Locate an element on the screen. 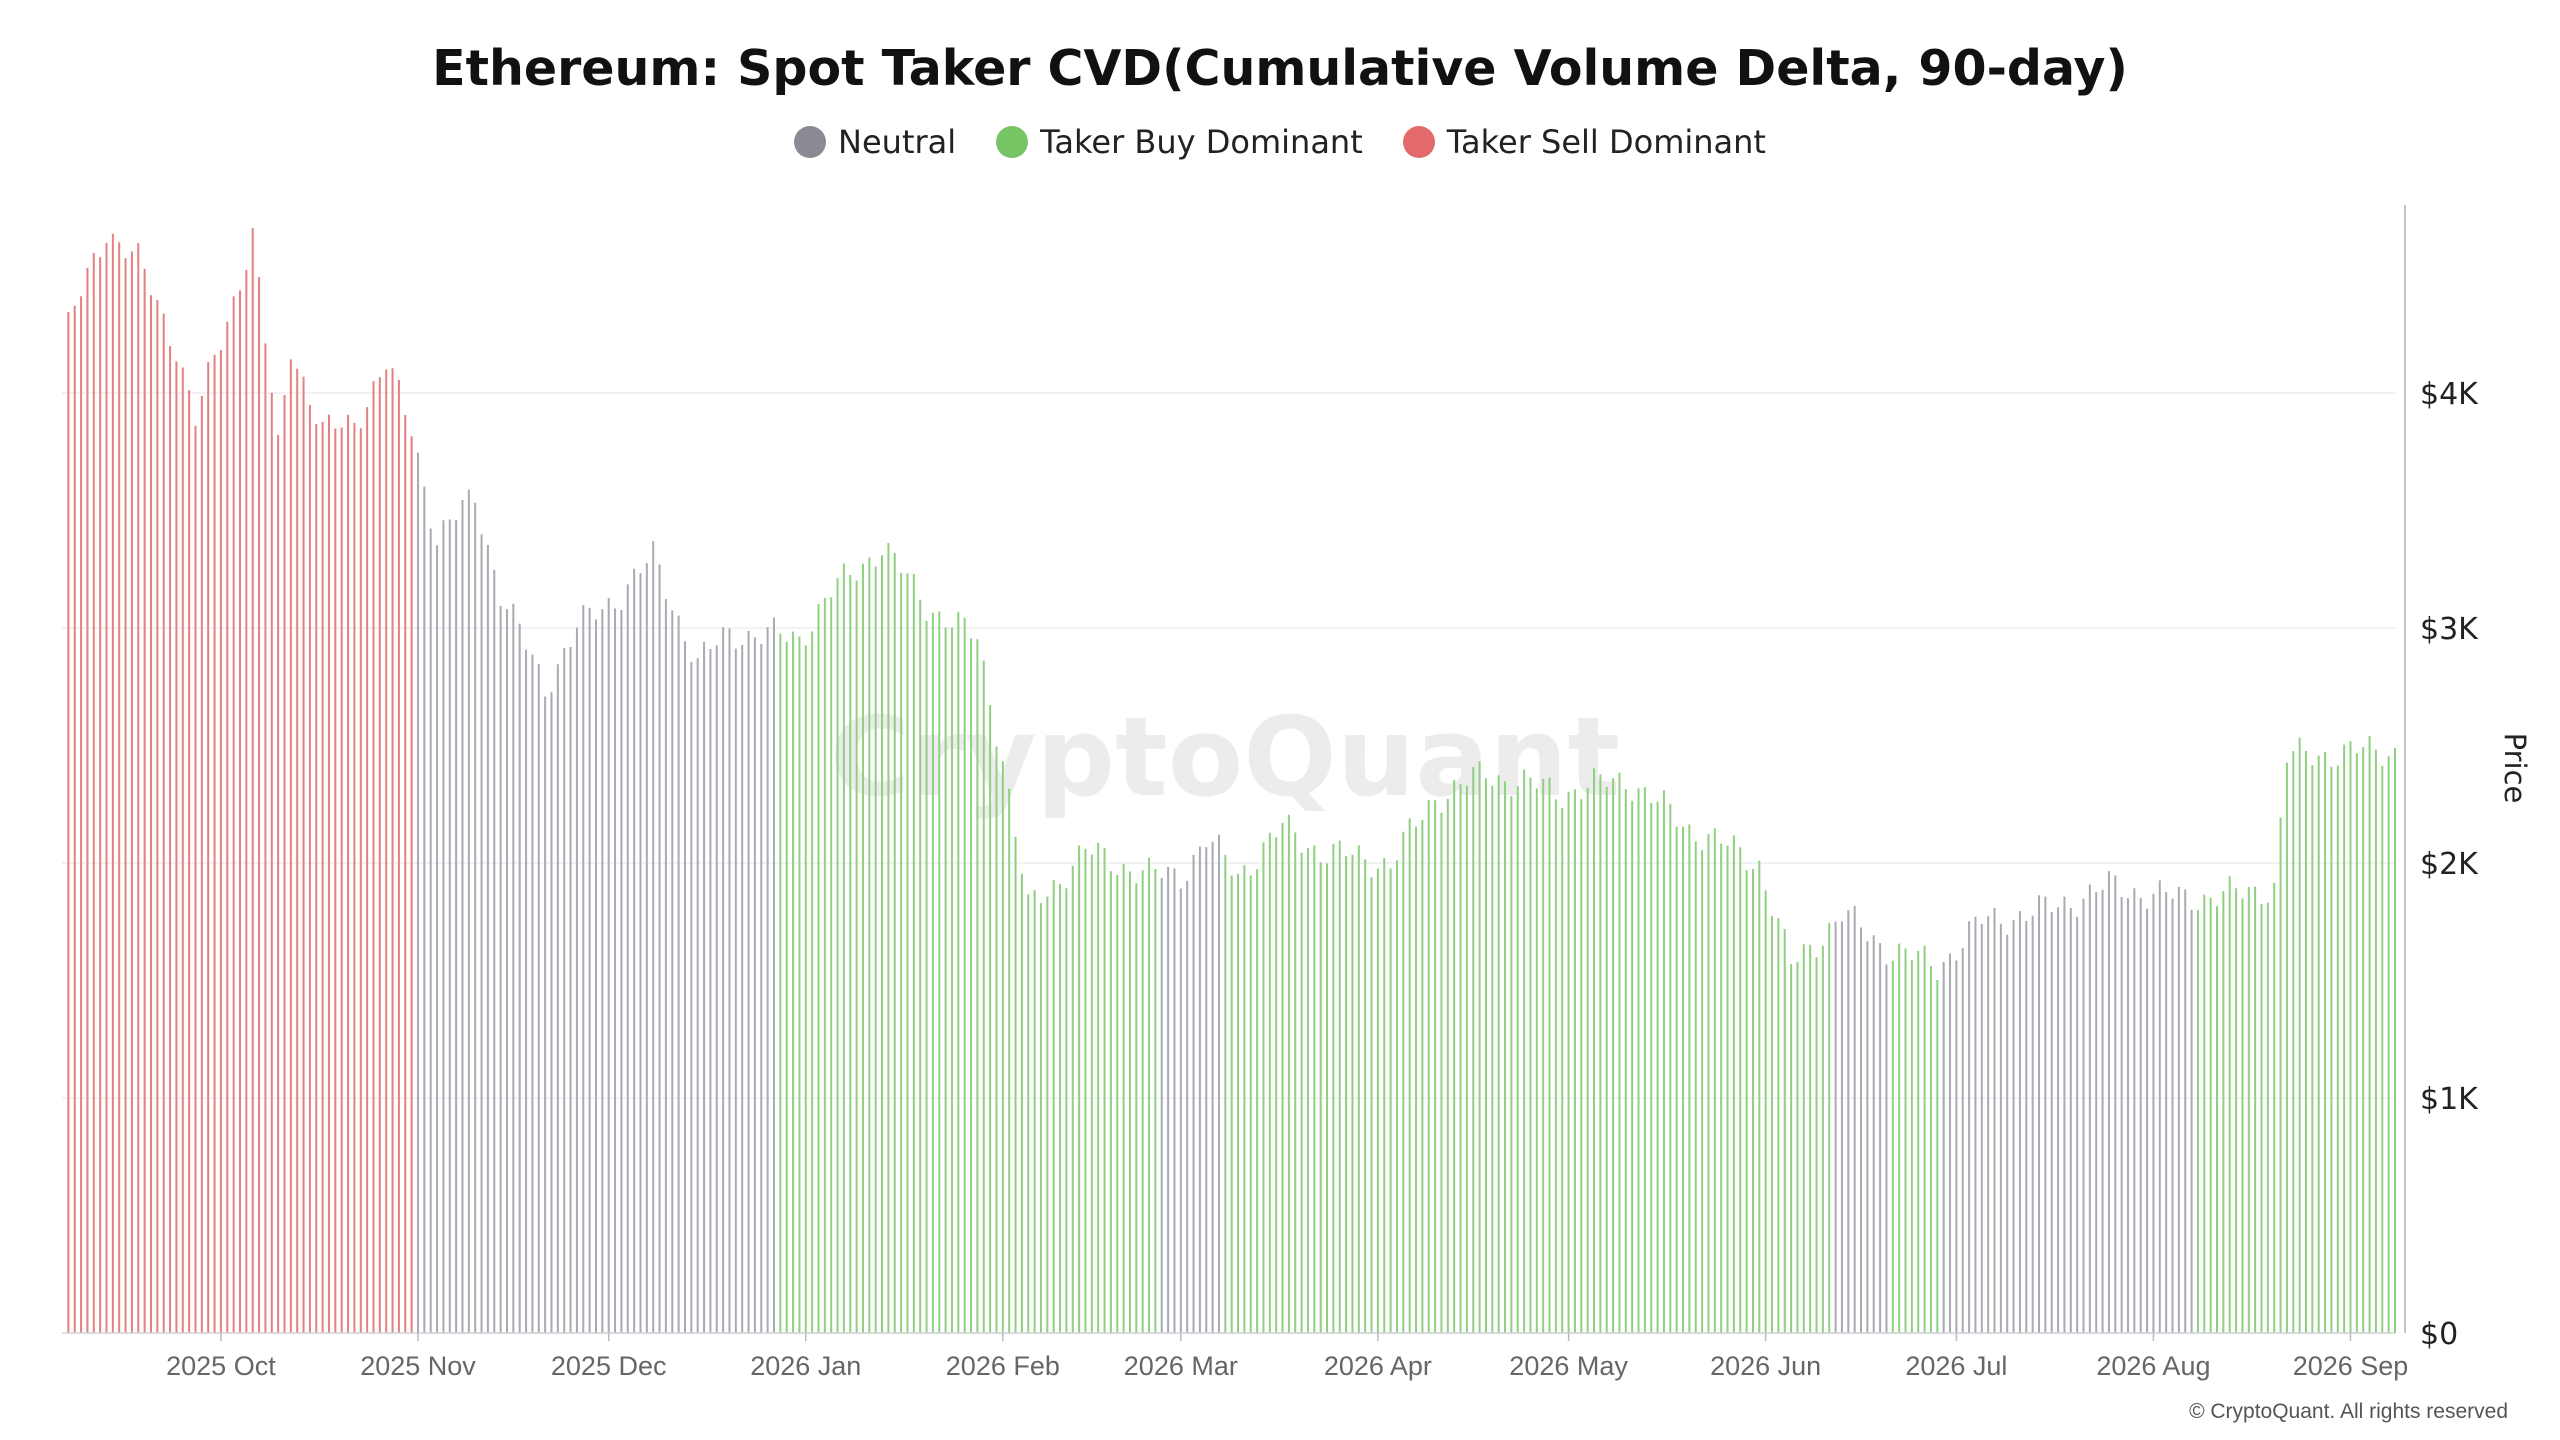  y-axis-ticks: $0 $1K $2K $3K $4K is located at coordinates (2449, 864).